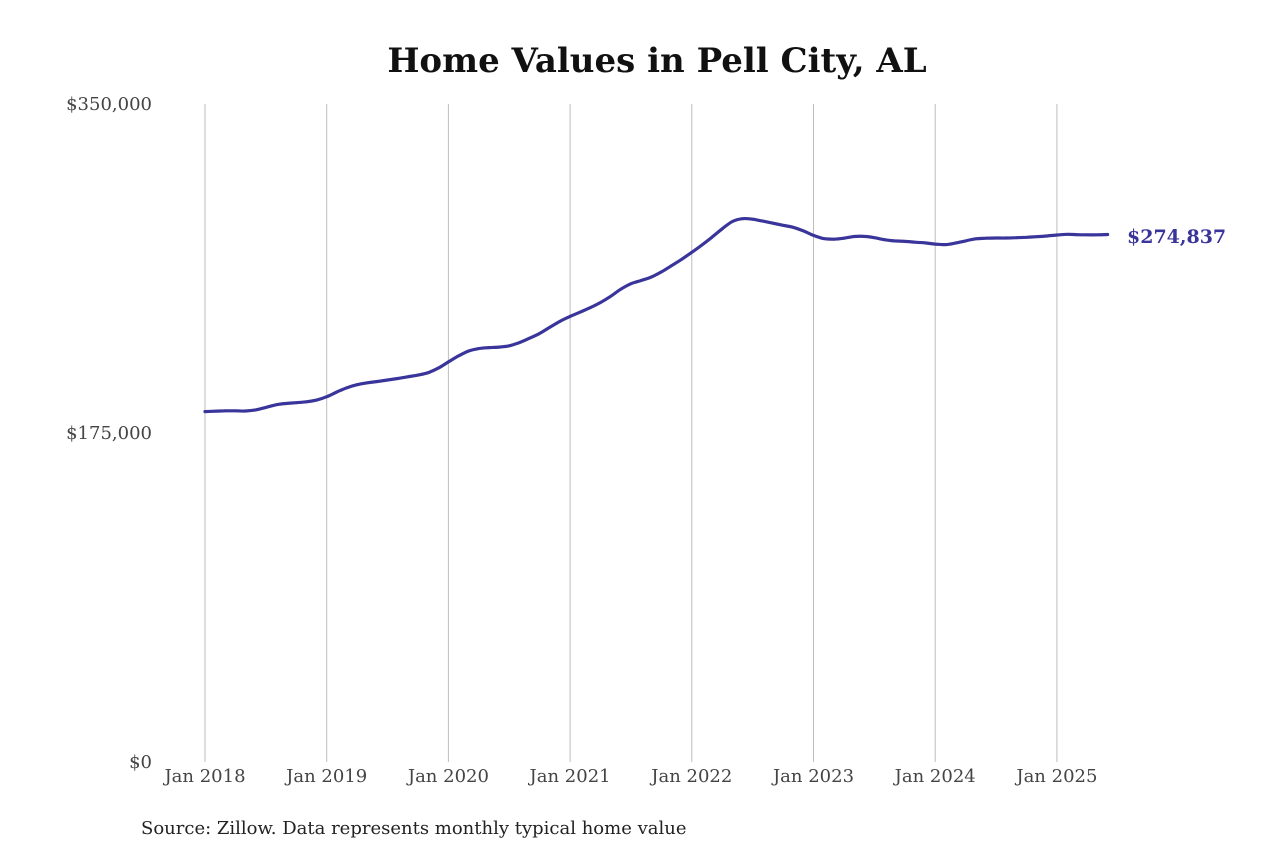  I want to click on y-tick-label: $0, so click(140, 762).